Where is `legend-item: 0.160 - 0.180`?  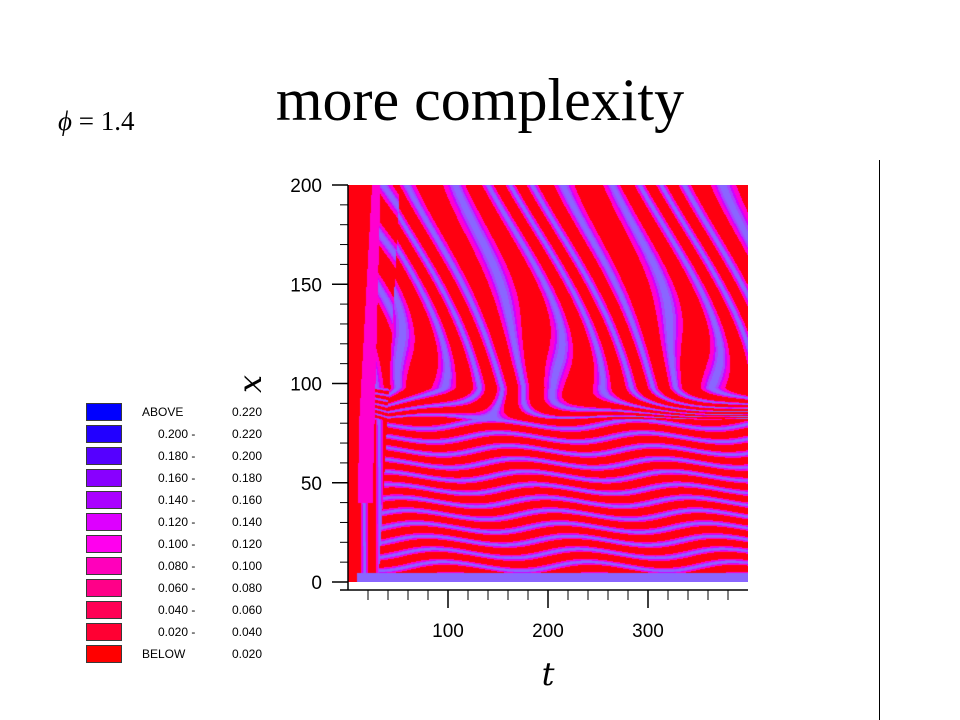
legend-item: 0.160 - 0.180 is located at coordinates (186, 478).